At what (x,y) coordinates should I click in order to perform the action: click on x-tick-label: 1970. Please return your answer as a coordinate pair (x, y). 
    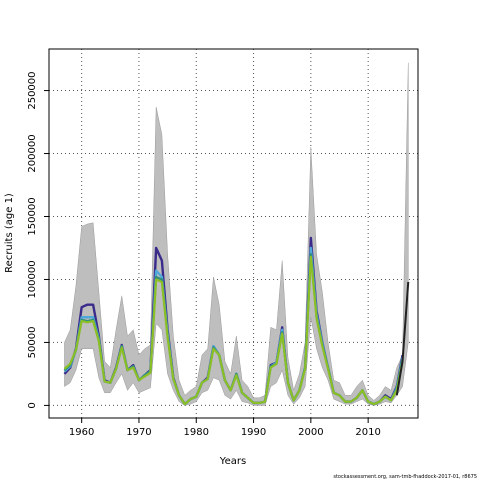
    Looking at the image, I should click on (138, 432).